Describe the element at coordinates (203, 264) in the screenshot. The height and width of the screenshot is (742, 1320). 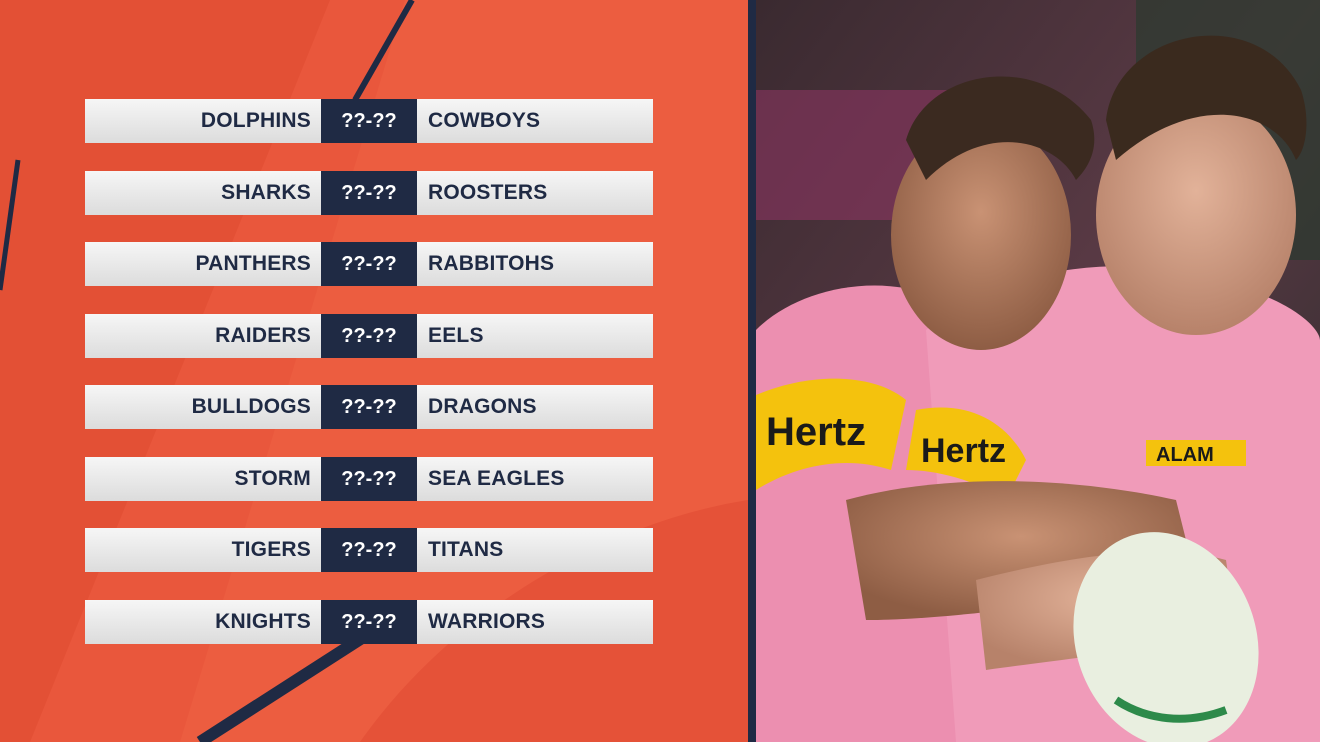
I see `home-team: PANTHERS` at that location.